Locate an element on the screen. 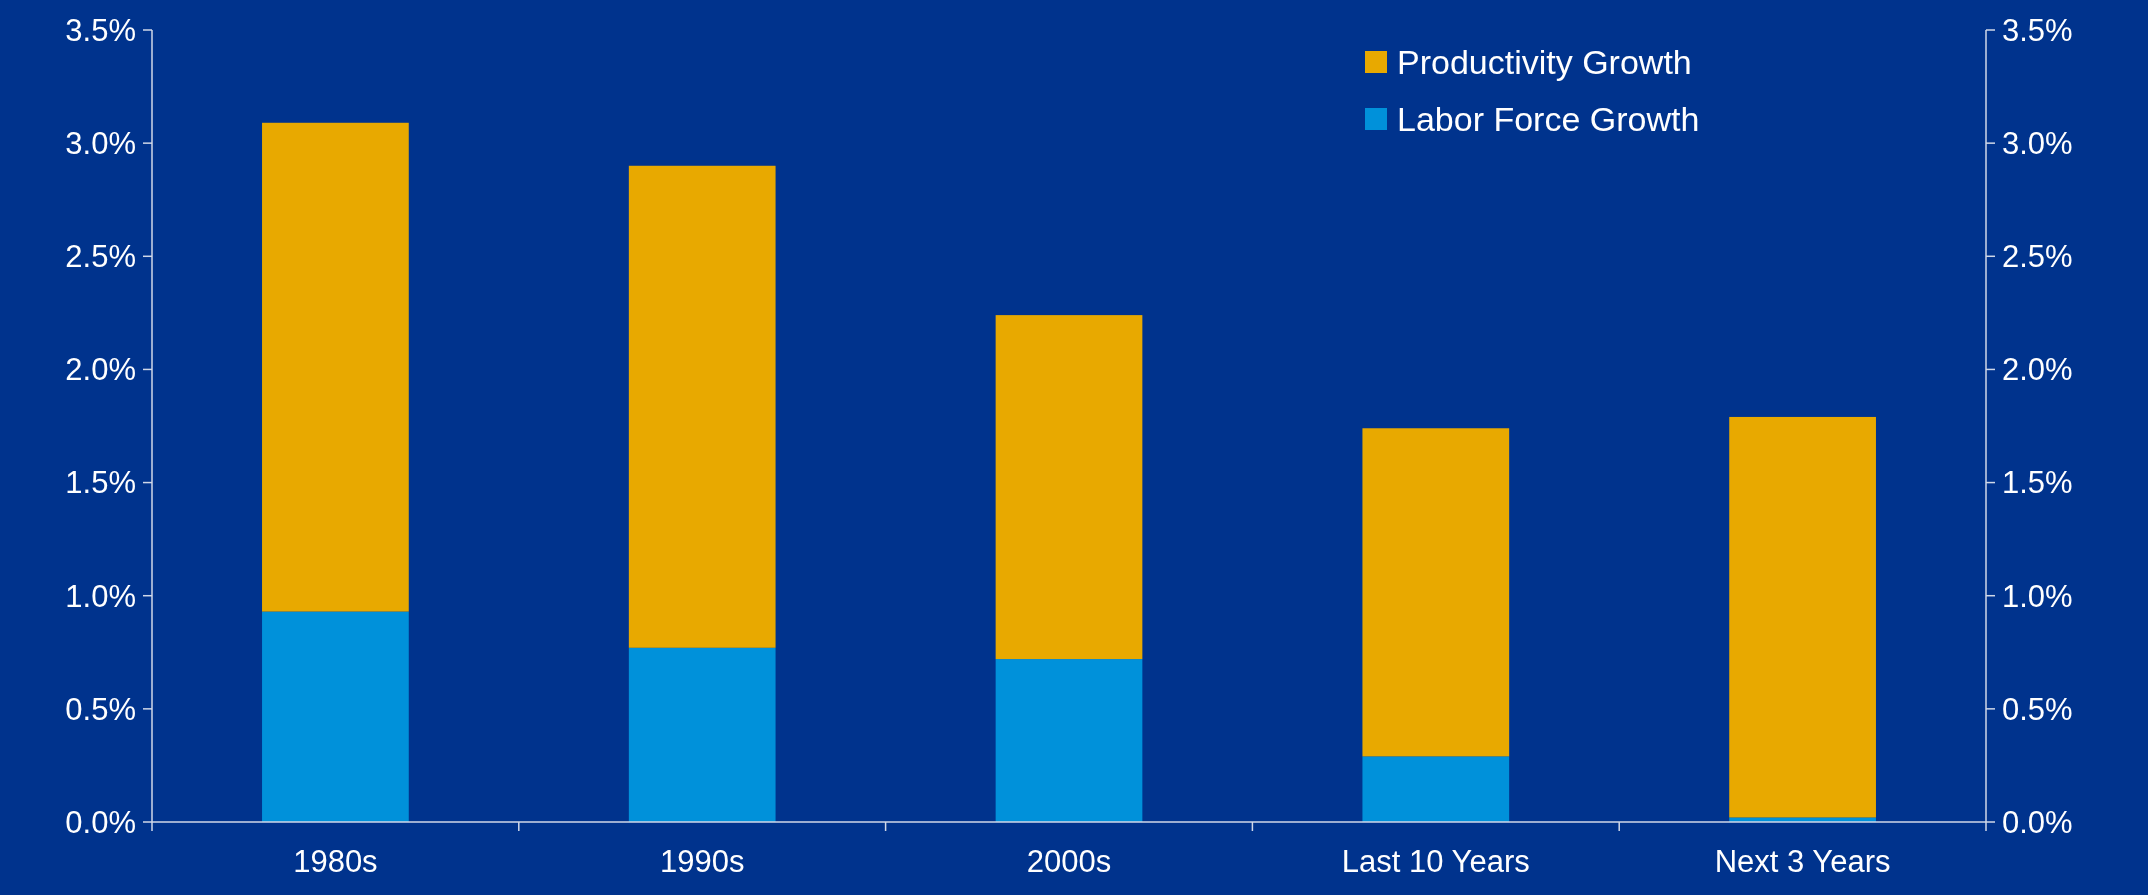 The width and height of the screenshot is (2148, 895). y2-tick-label: 2.5% is located at coordinates (2037, 257).